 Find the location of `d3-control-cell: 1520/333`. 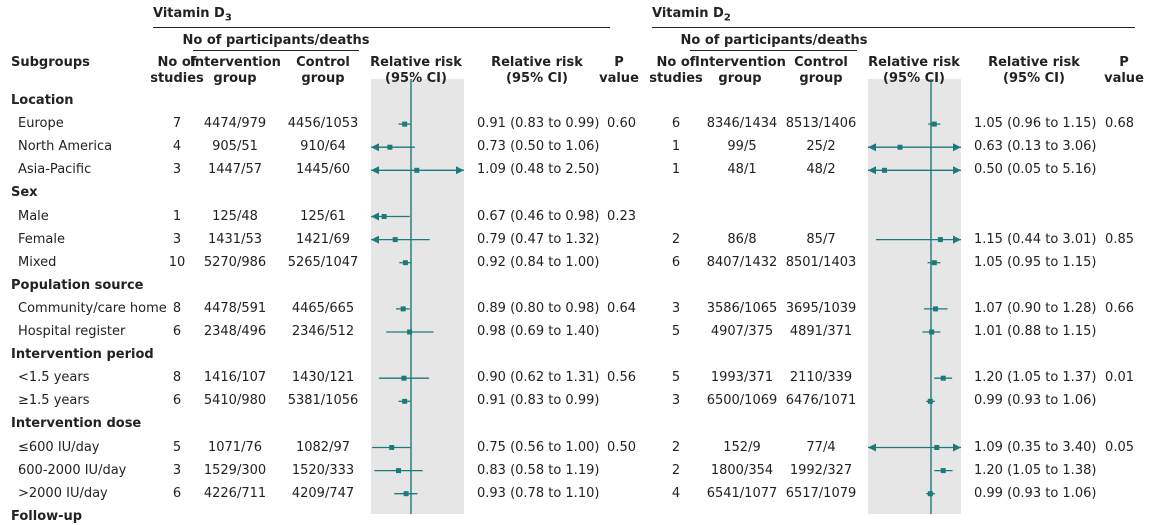

d3-control-cell: 1520/333 is located at coordinates (323, 470).